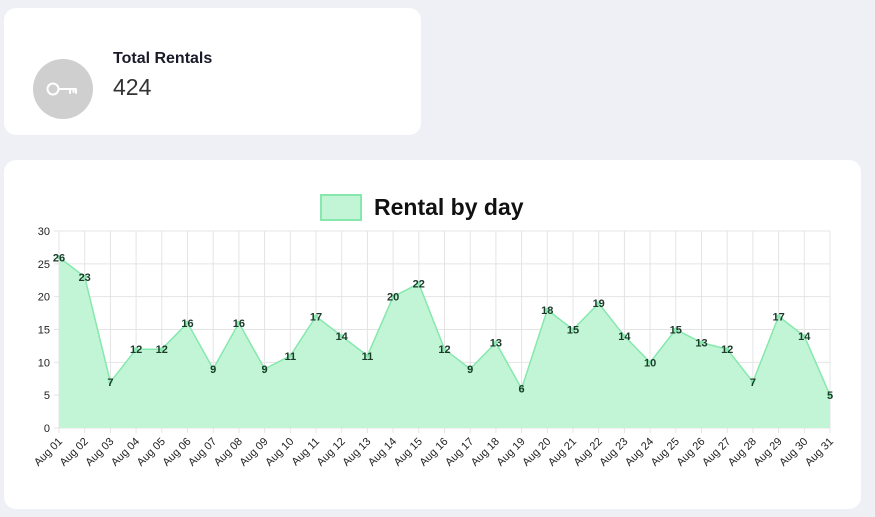 The height and width of the screenshot is (517, 875). Describe the element at coordinates (44, 363) in the screenshot. I see `y-tick-label: 10` at that location.